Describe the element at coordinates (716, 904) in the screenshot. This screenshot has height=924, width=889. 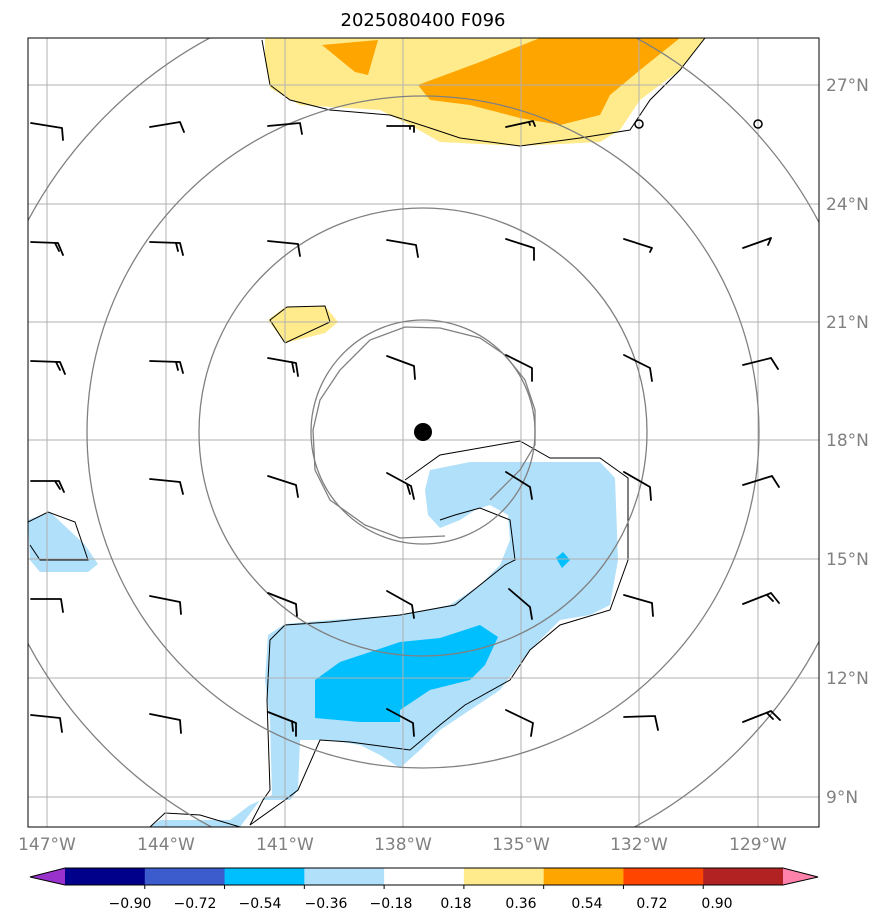
I see `colorbar-tick-label: 0.90` at that location.